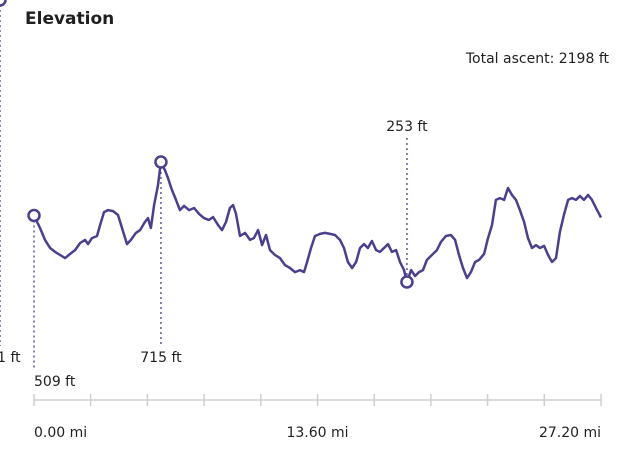 Image resolution: width=639 pixels, height=463 pixels. Describe the element at coordinates (69, 19) in the screenshot. I see `chart-title: Elevation` at that location.